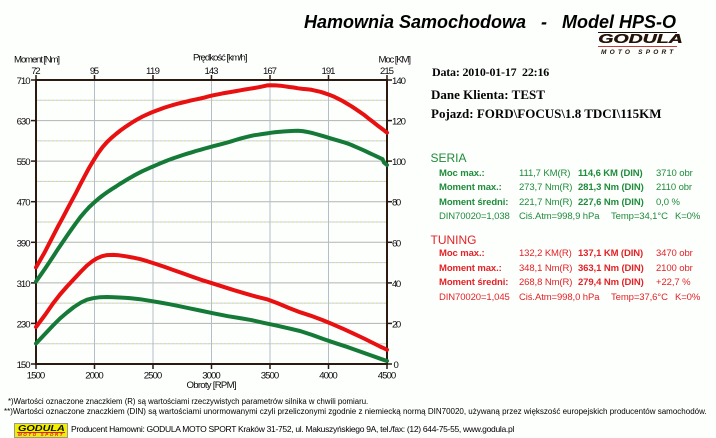 This screenshot has width=716, height=438. I want to click on svg-text: 4500, so click(387, 376).